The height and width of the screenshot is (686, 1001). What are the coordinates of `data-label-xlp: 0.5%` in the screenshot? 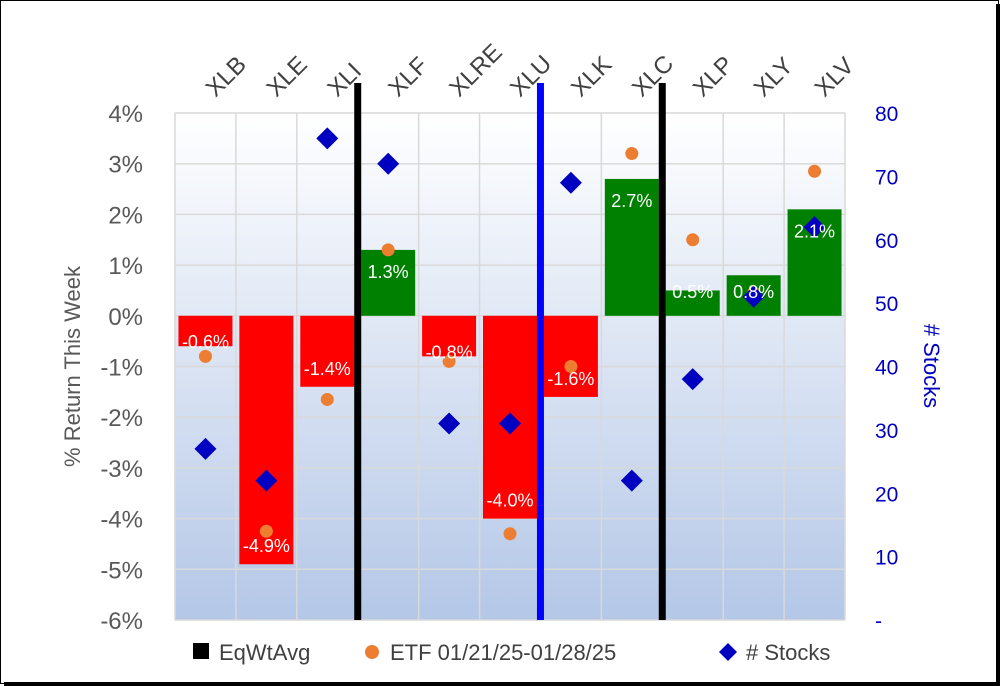 It's located at (692, 292).